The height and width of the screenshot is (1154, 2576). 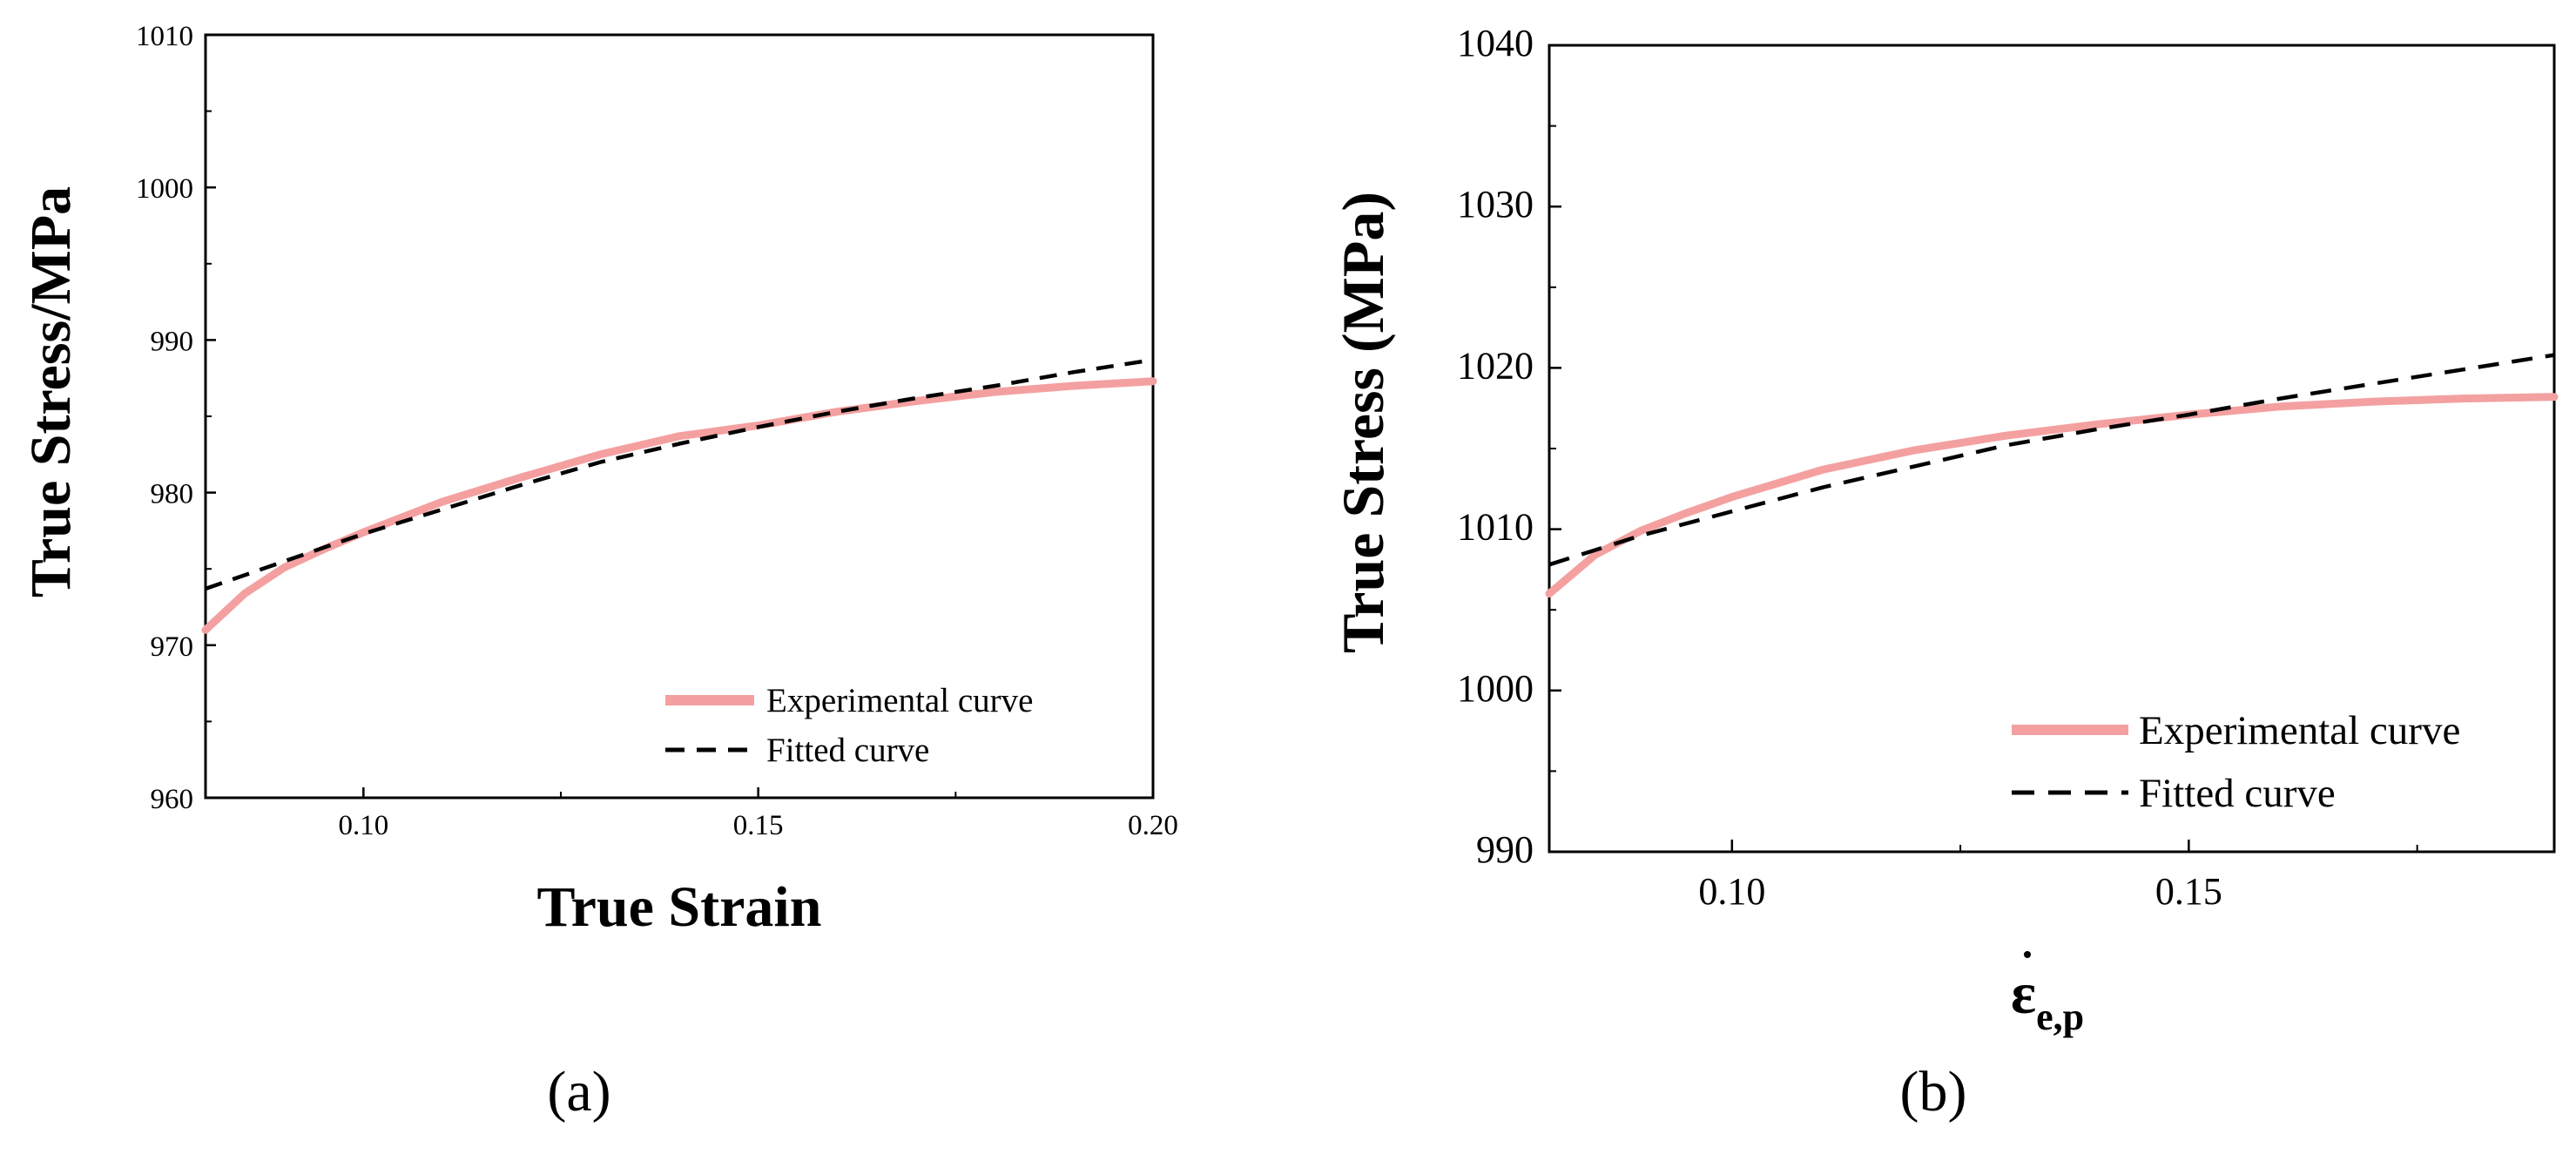 What do you see at coordinates (1495, 205) in the screenshot?
I see `y-tick-label: 1030` at bounding box center [1495, 205].